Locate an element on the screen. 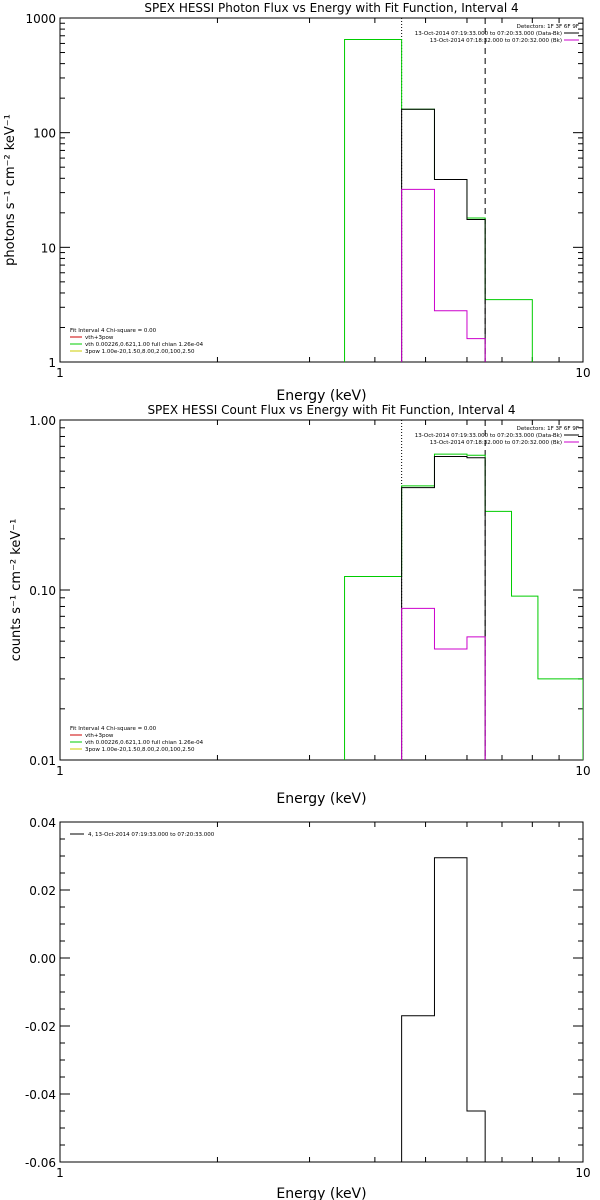 Image resolution: width=600 pixels, height=1200 pixels. y-tick-label: 0.00 is located at coordinates (42, 959).